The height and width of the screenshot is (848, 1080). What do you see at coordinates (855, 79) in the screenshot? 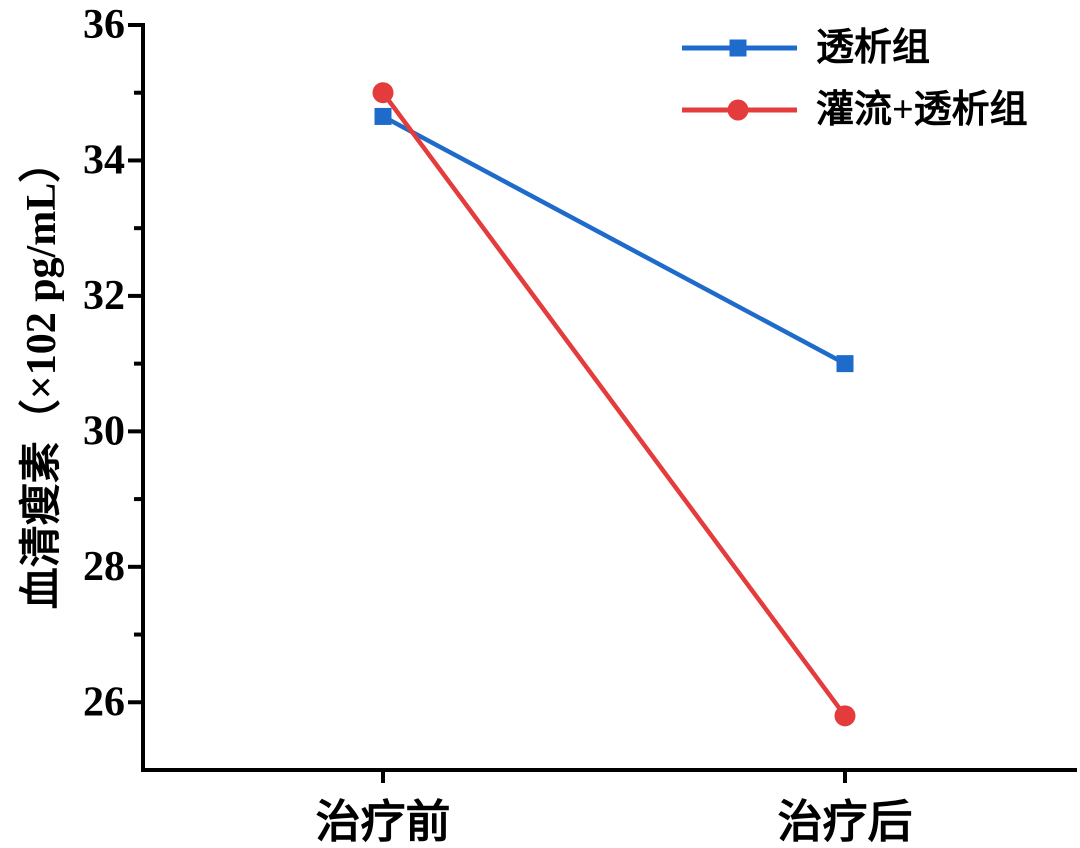
I see `legend: 透析组 灌流+透析组` at bounding box center [855, 79].